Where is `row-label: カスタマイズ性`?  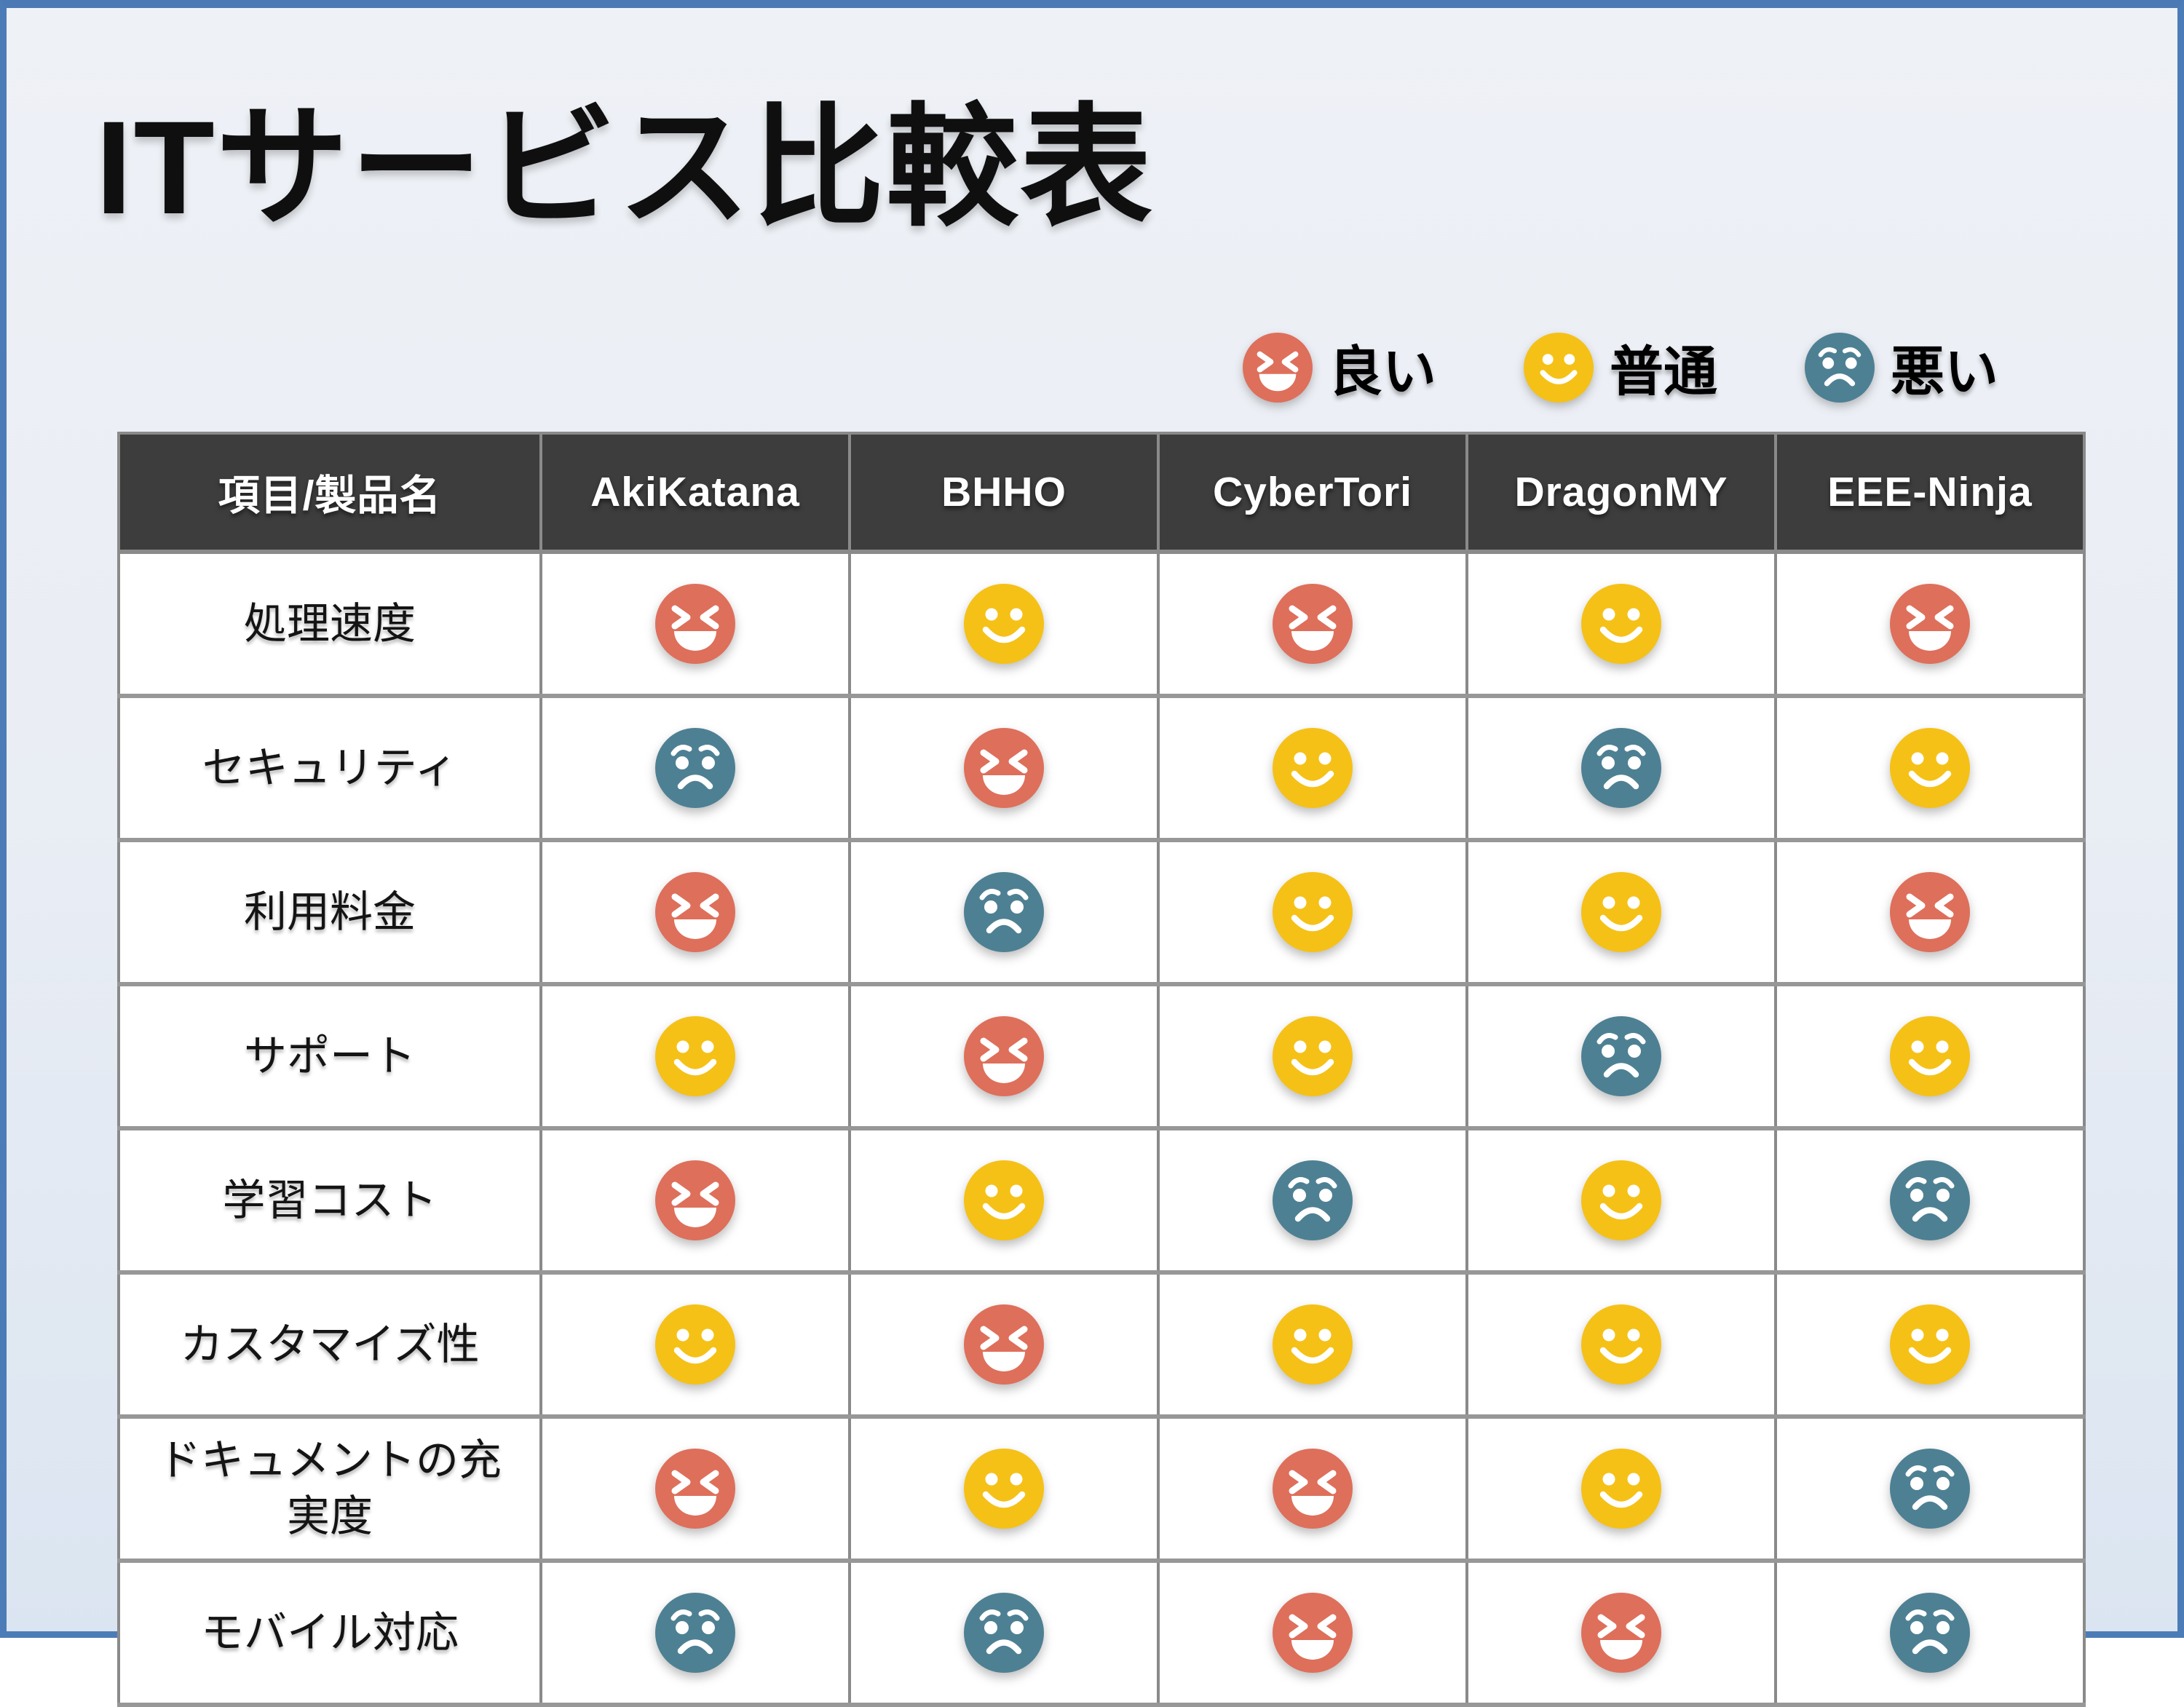
row-label: カスタマイズ性 is located at coordinates (329, 1344).